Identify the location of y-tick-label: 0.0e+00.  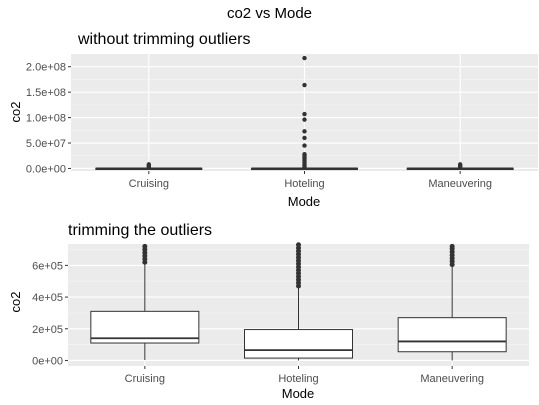
(46, 169).